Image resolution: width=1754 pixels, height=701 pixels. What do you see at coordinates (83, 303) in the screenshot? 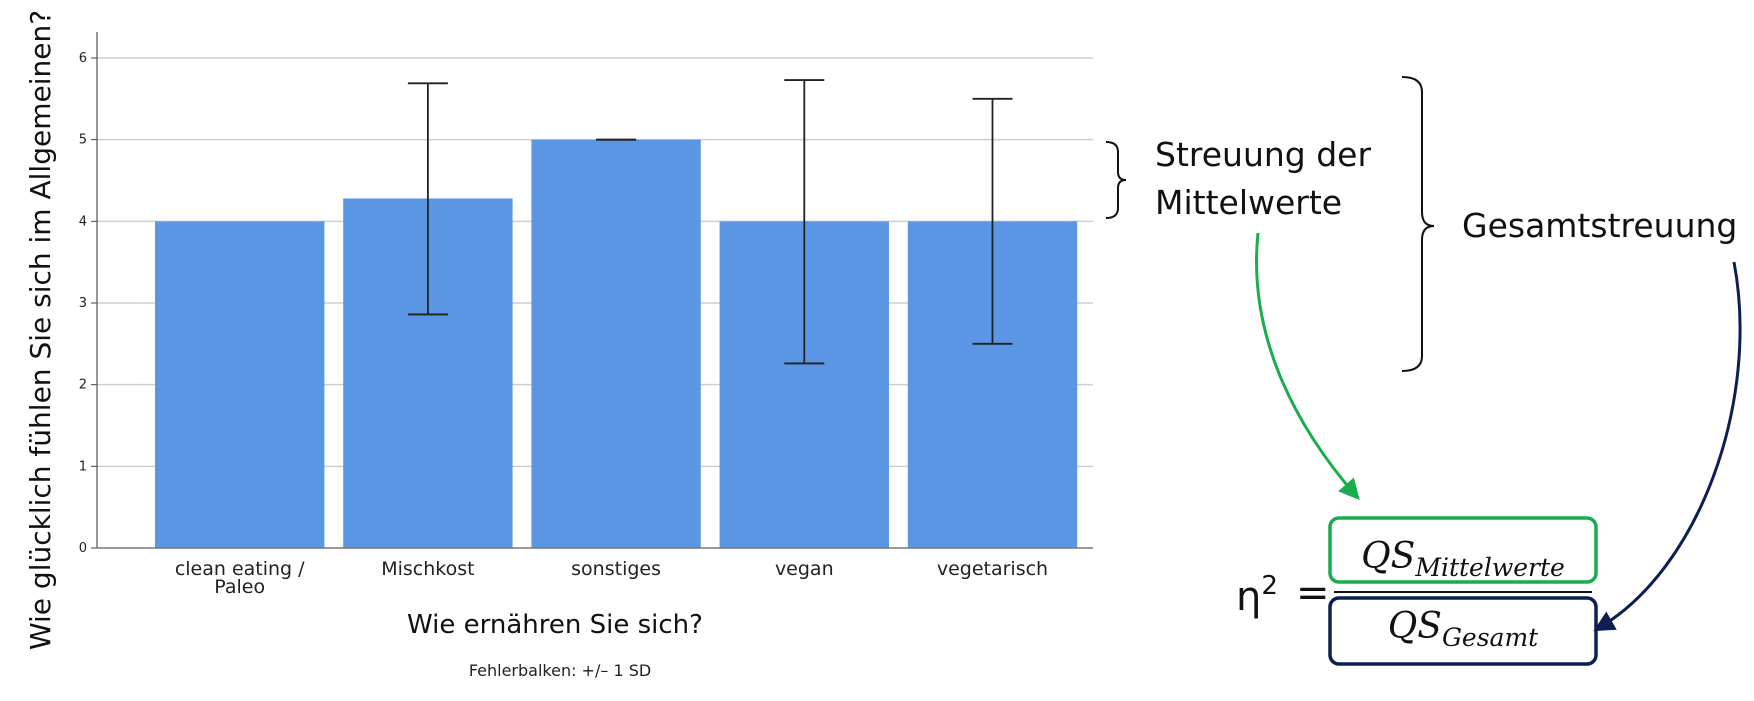
I see `y-tick-label: 3` at bounding box center [83, 303].